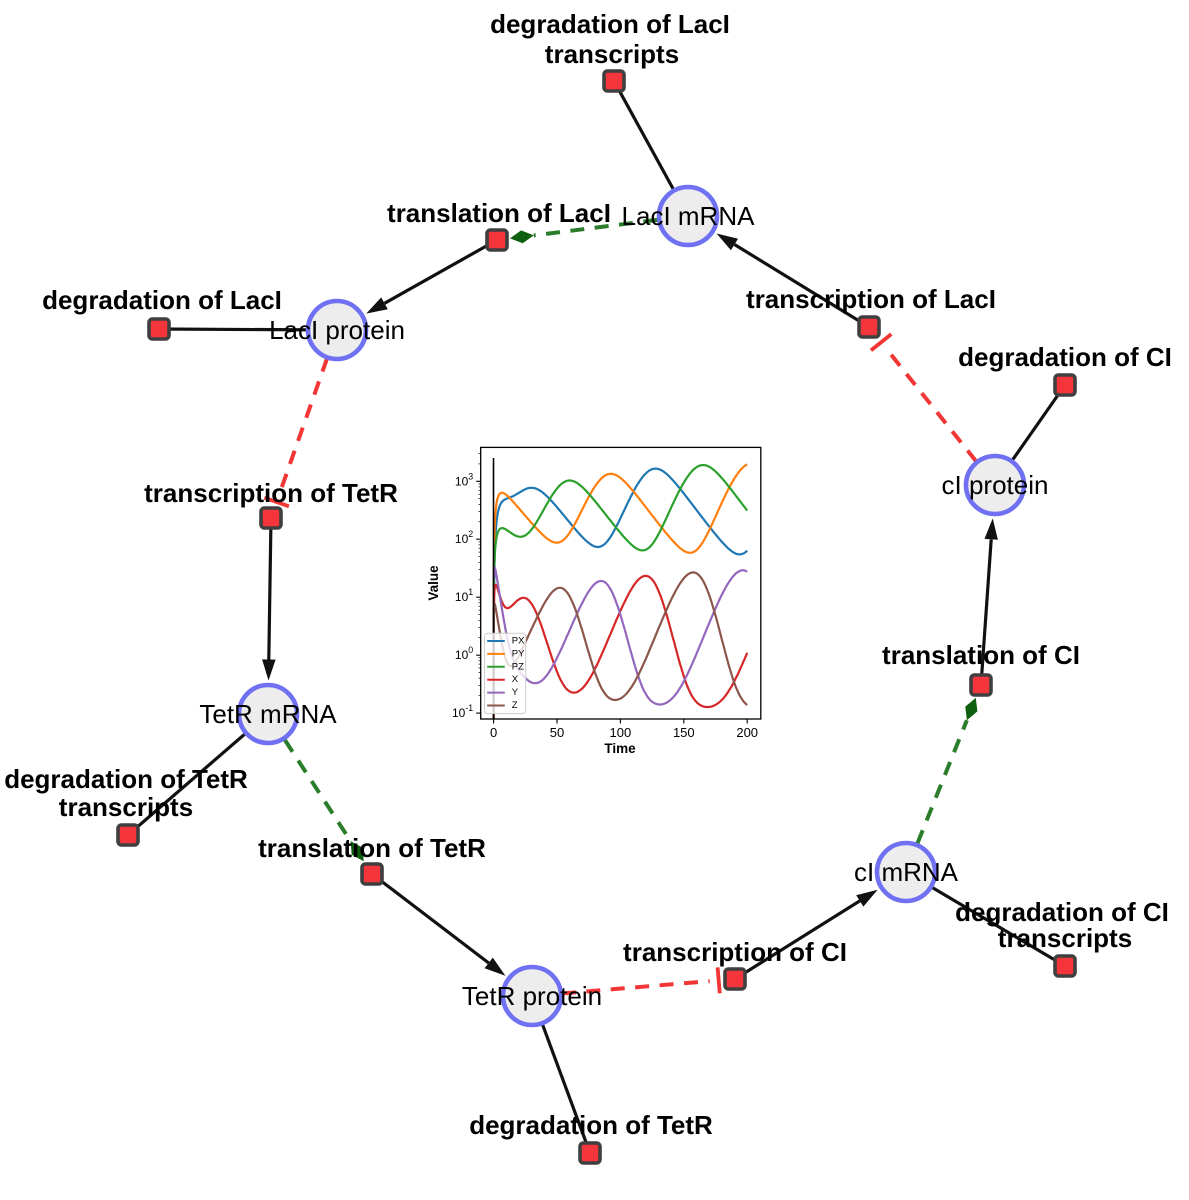 This screenshot has height=1200, width=1189. What do you see at coordinates (268, 714) in the screenshot?
I see `svg-text: TetR mRNA` at bounding box center [268, 714].